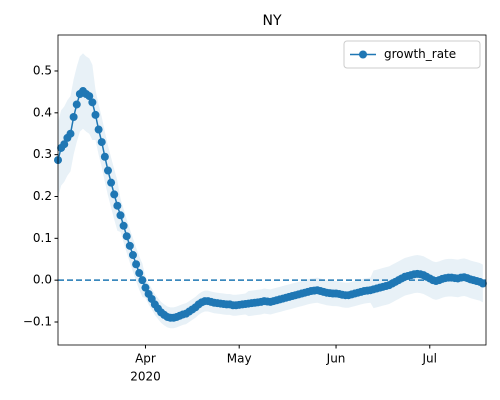 The height and width of the screenshot is (400, 500). What do you see at coordinates (37, 321) in the screenshot?
I see `y-tick-label: −0.1` at bounding box center [37, 321].